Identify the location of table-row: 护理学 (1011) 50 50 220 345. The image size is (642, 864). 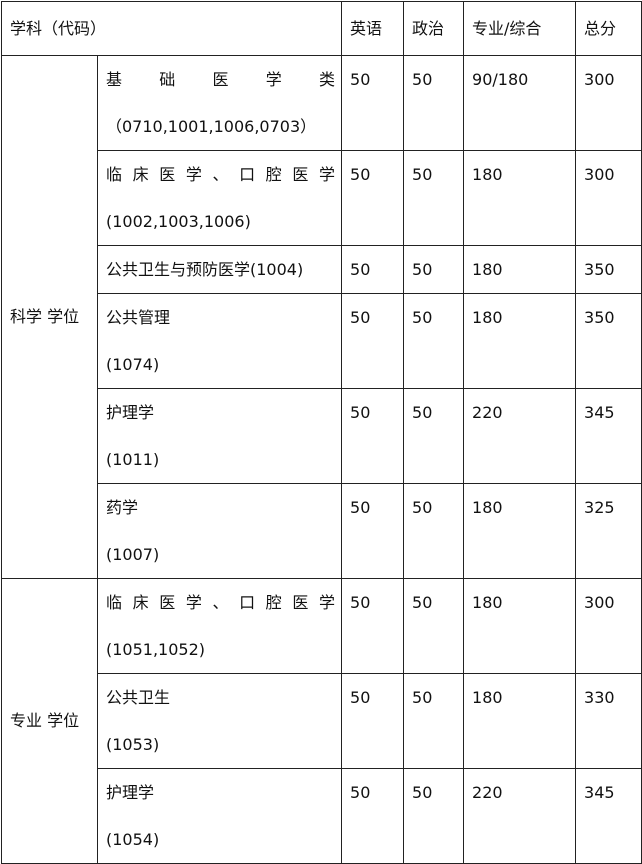
(322, 436).